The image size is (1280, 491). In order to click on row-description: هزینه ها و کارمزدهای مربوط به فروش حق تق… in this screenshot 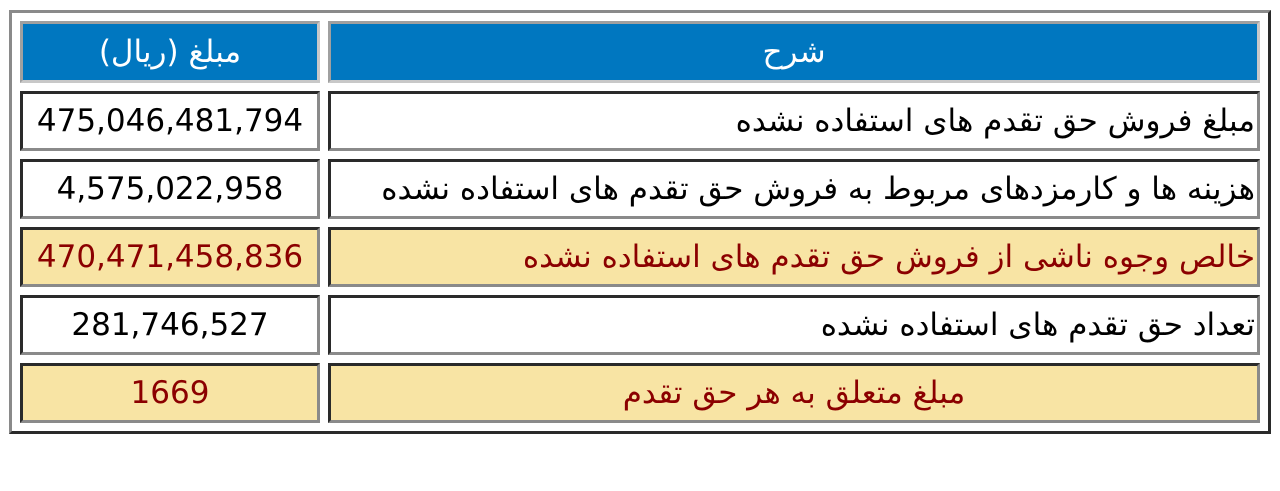, I will do `click(794, 189)`.